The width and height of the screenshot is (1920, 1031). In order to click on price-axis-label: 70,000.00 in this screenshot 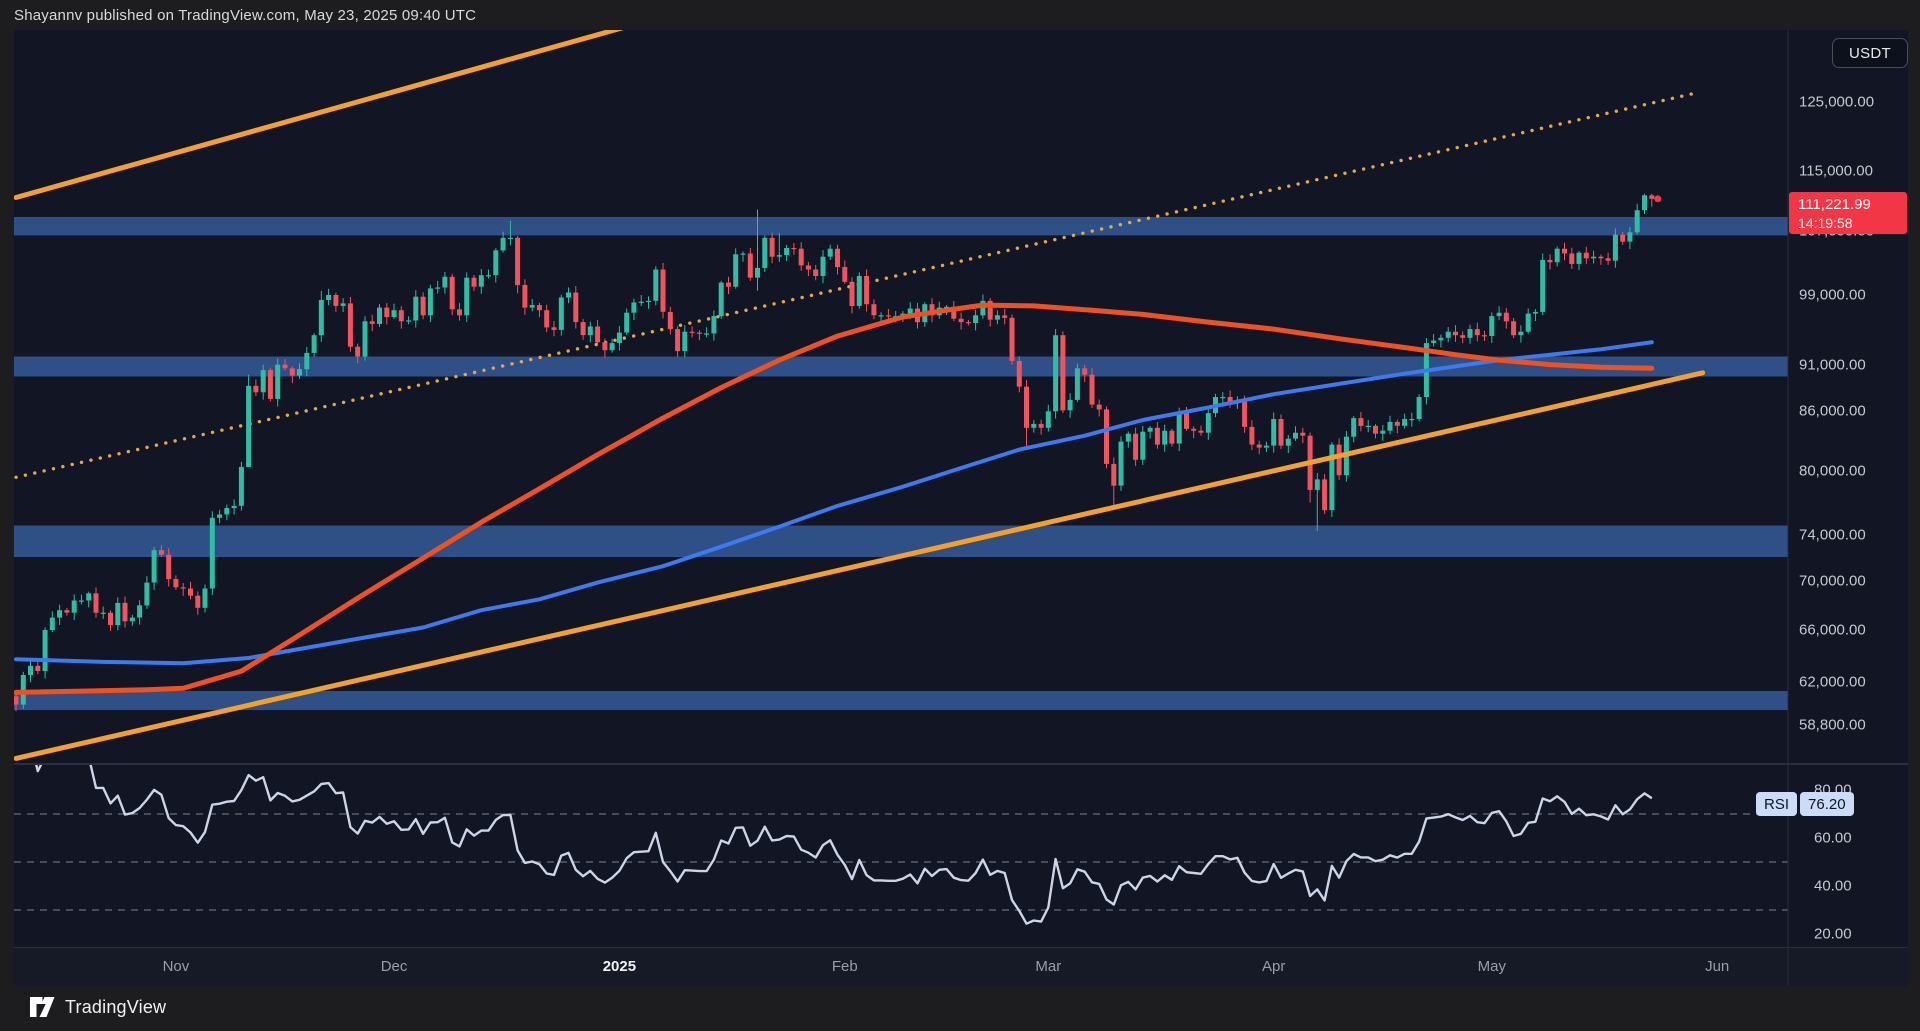, I will do `click(1832, 581)`.